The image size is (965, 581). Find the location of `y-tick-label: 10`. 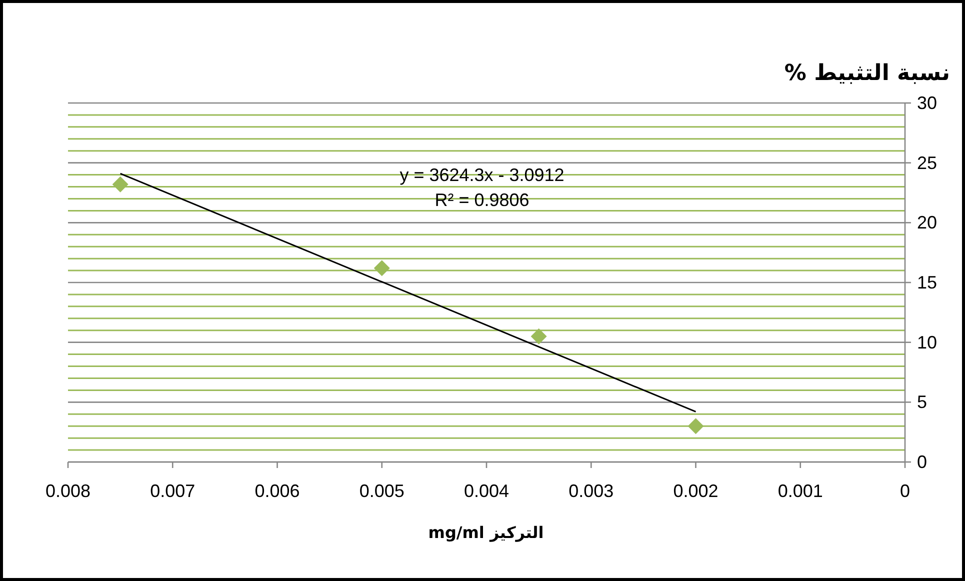

y-tick-label: 10 is located at coordinates (927, 342).